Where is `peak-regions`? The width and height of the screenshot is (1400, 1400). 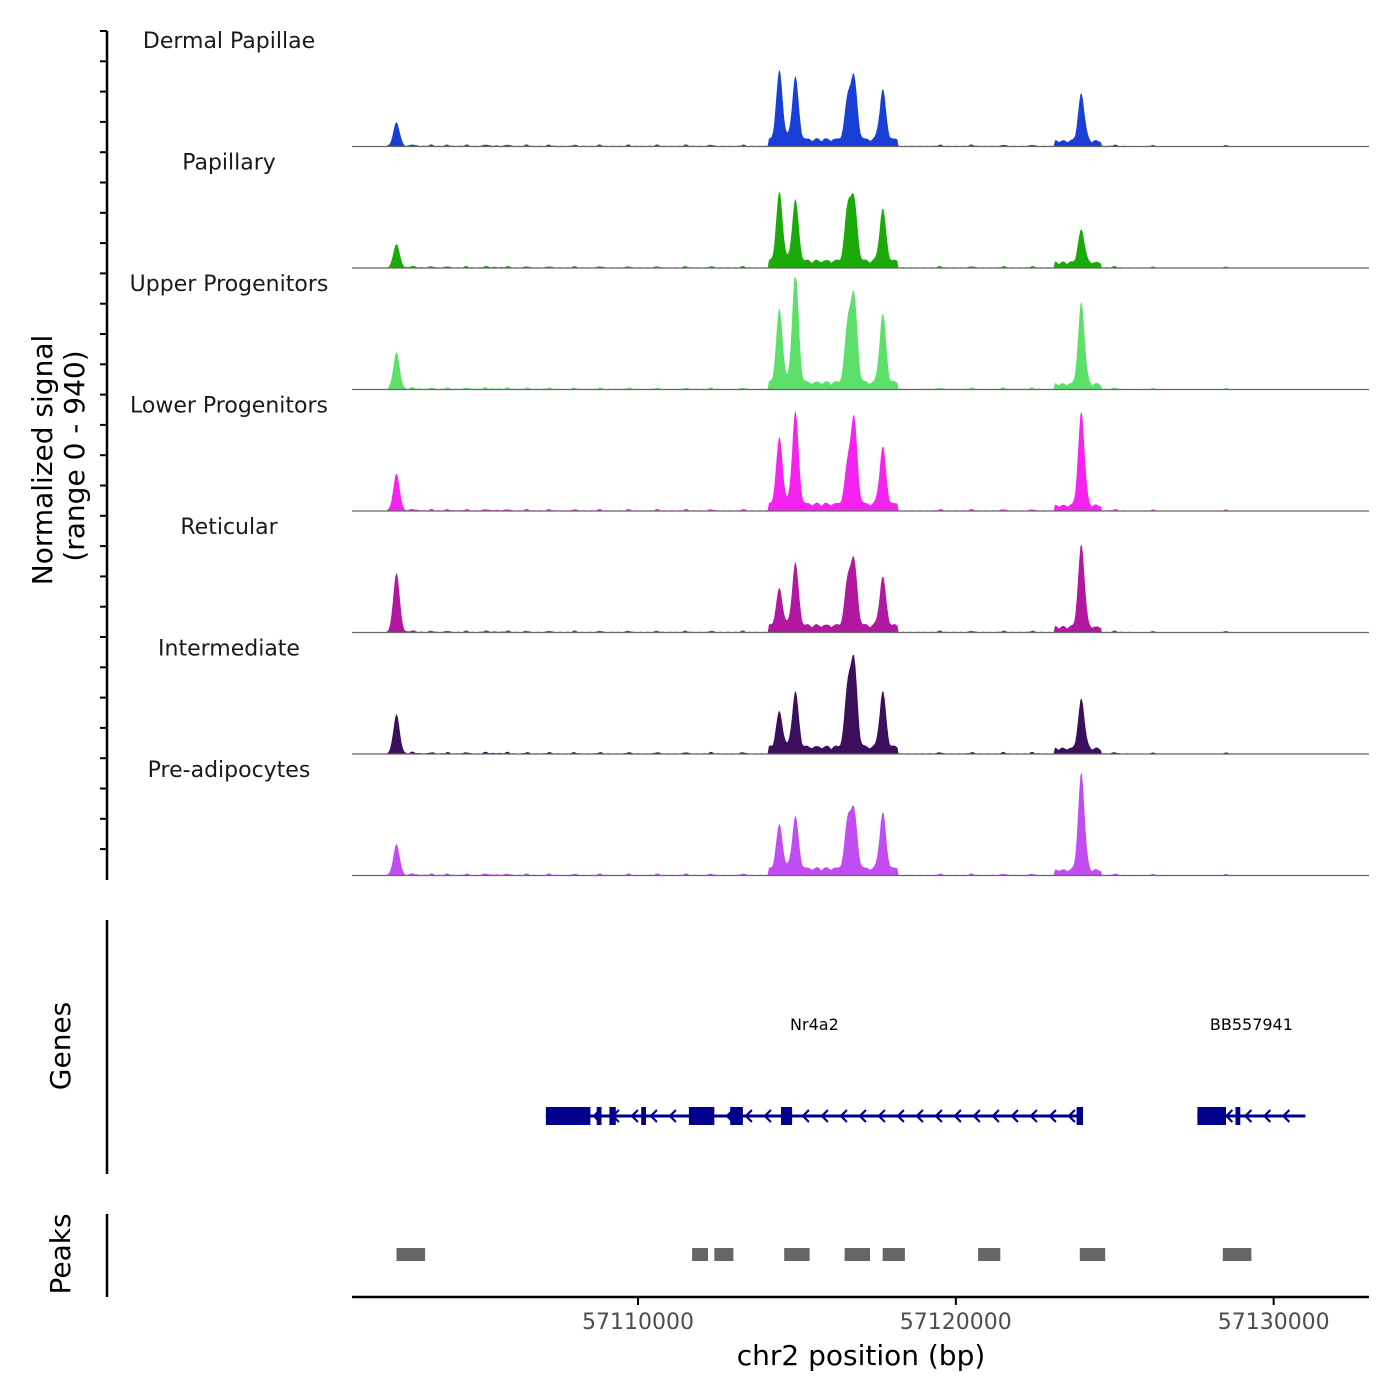 peak-regions is located at coordinates (824, 1254).